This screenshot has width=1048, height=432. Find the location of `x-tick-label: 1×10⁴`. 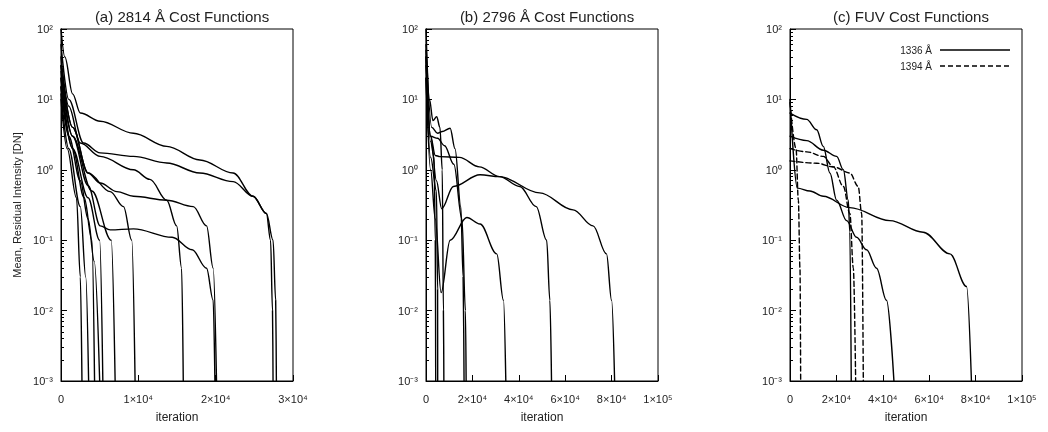

x-tick-label: 1×10⁴ is located at coordinates (138, 398).